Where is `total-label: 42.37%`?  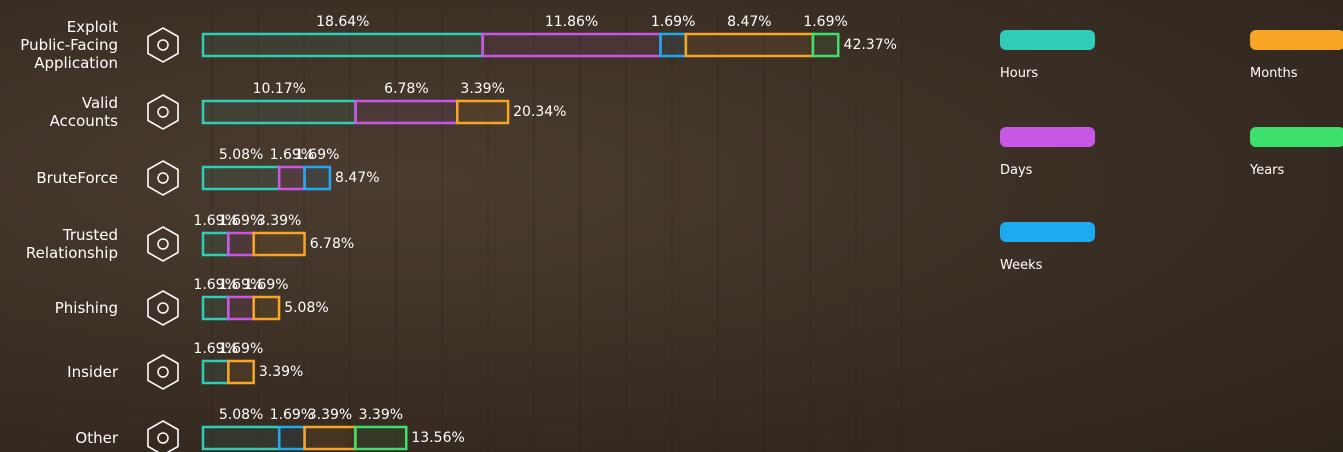
total-label: 42.37% is located at coordinates (870, 45).